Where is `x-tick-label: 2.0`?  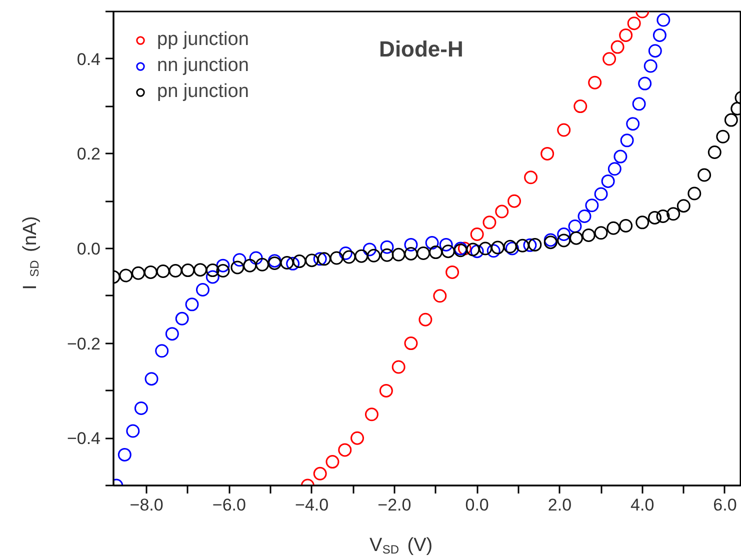
x-tick-label: 2.0 is located at coordinates (560, 505).